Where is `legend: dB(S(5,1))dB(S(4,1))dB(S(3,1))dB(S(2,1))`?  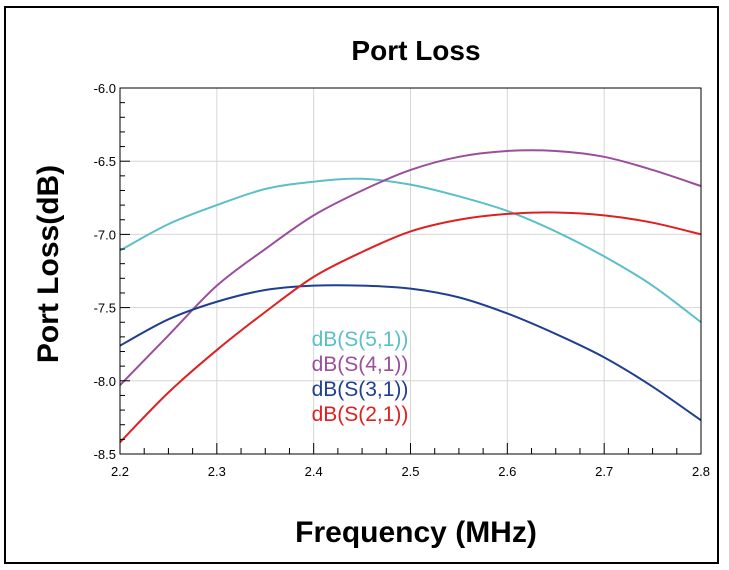
legend: dB(S(5,1))dB(S(4,1))dB(S(3,1))dB(S(2,1)) is located at coordinates (360, 377).